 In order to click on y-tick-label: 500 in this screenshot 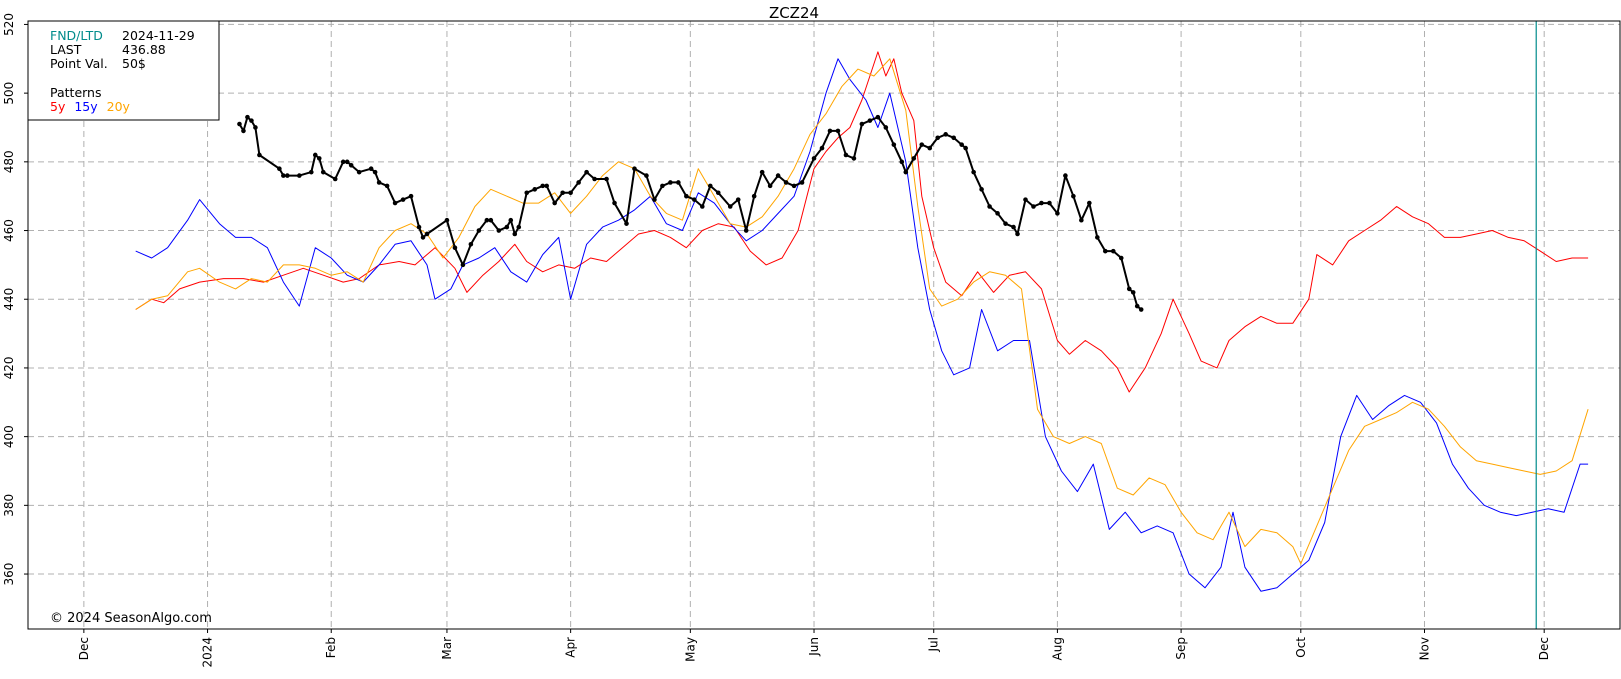, I will do `click(9, 93)`.